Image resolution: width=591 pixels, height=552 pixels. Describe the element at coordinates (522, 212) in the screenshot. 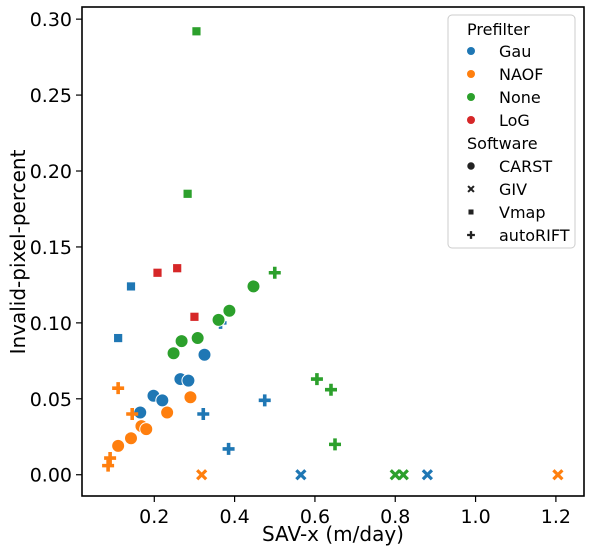

I see `legend-label-vmap: Vmap` at that location.